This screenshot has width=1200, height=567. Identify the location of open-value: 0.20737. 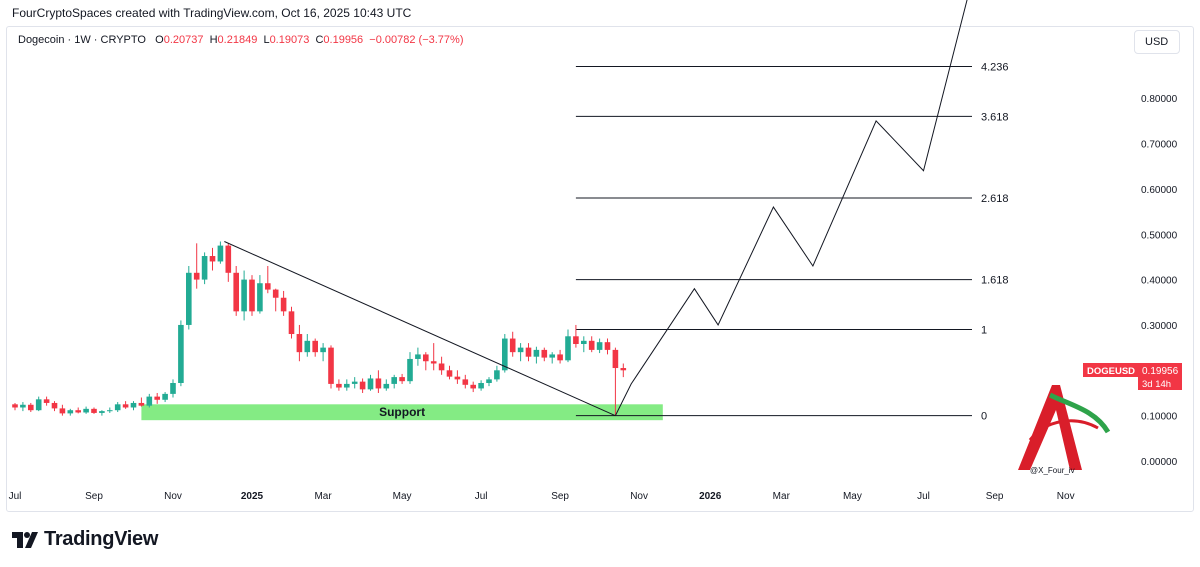
(183, 40).